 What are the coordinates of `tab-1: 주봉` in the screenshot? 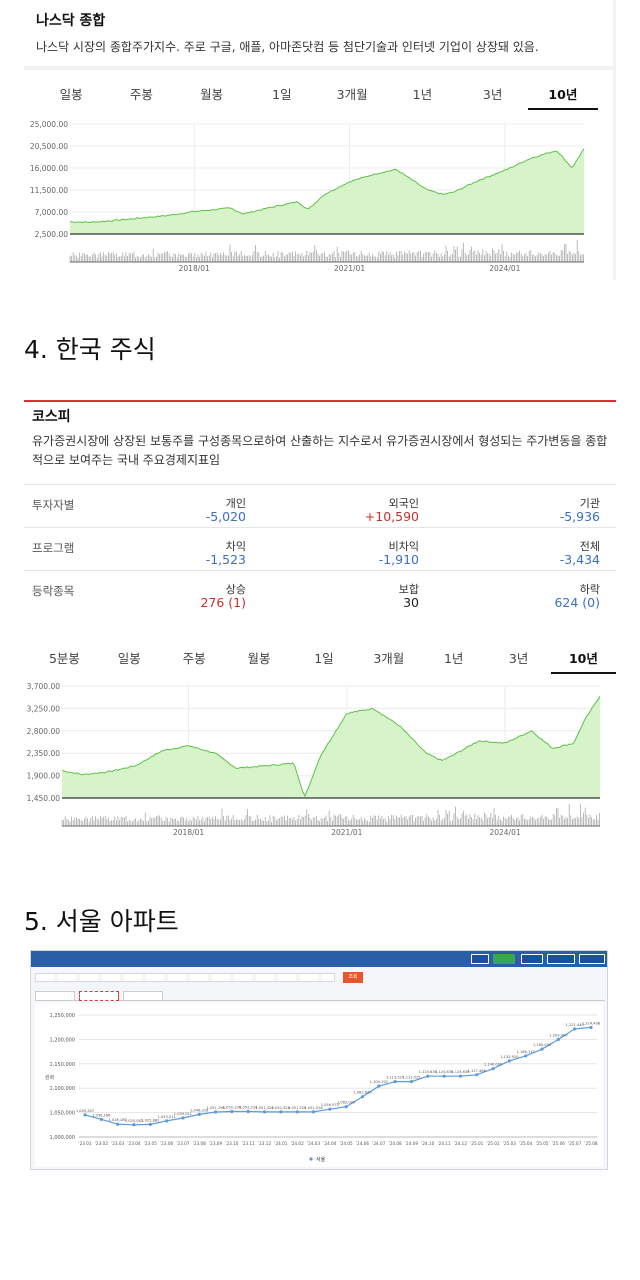 It's located at (141, 94).